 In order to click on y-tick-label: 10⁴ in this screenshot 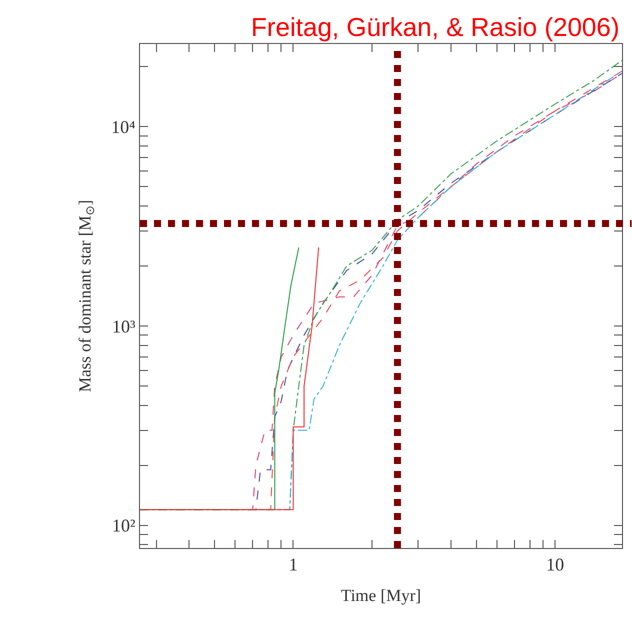, I will do `click(123, 127)`.